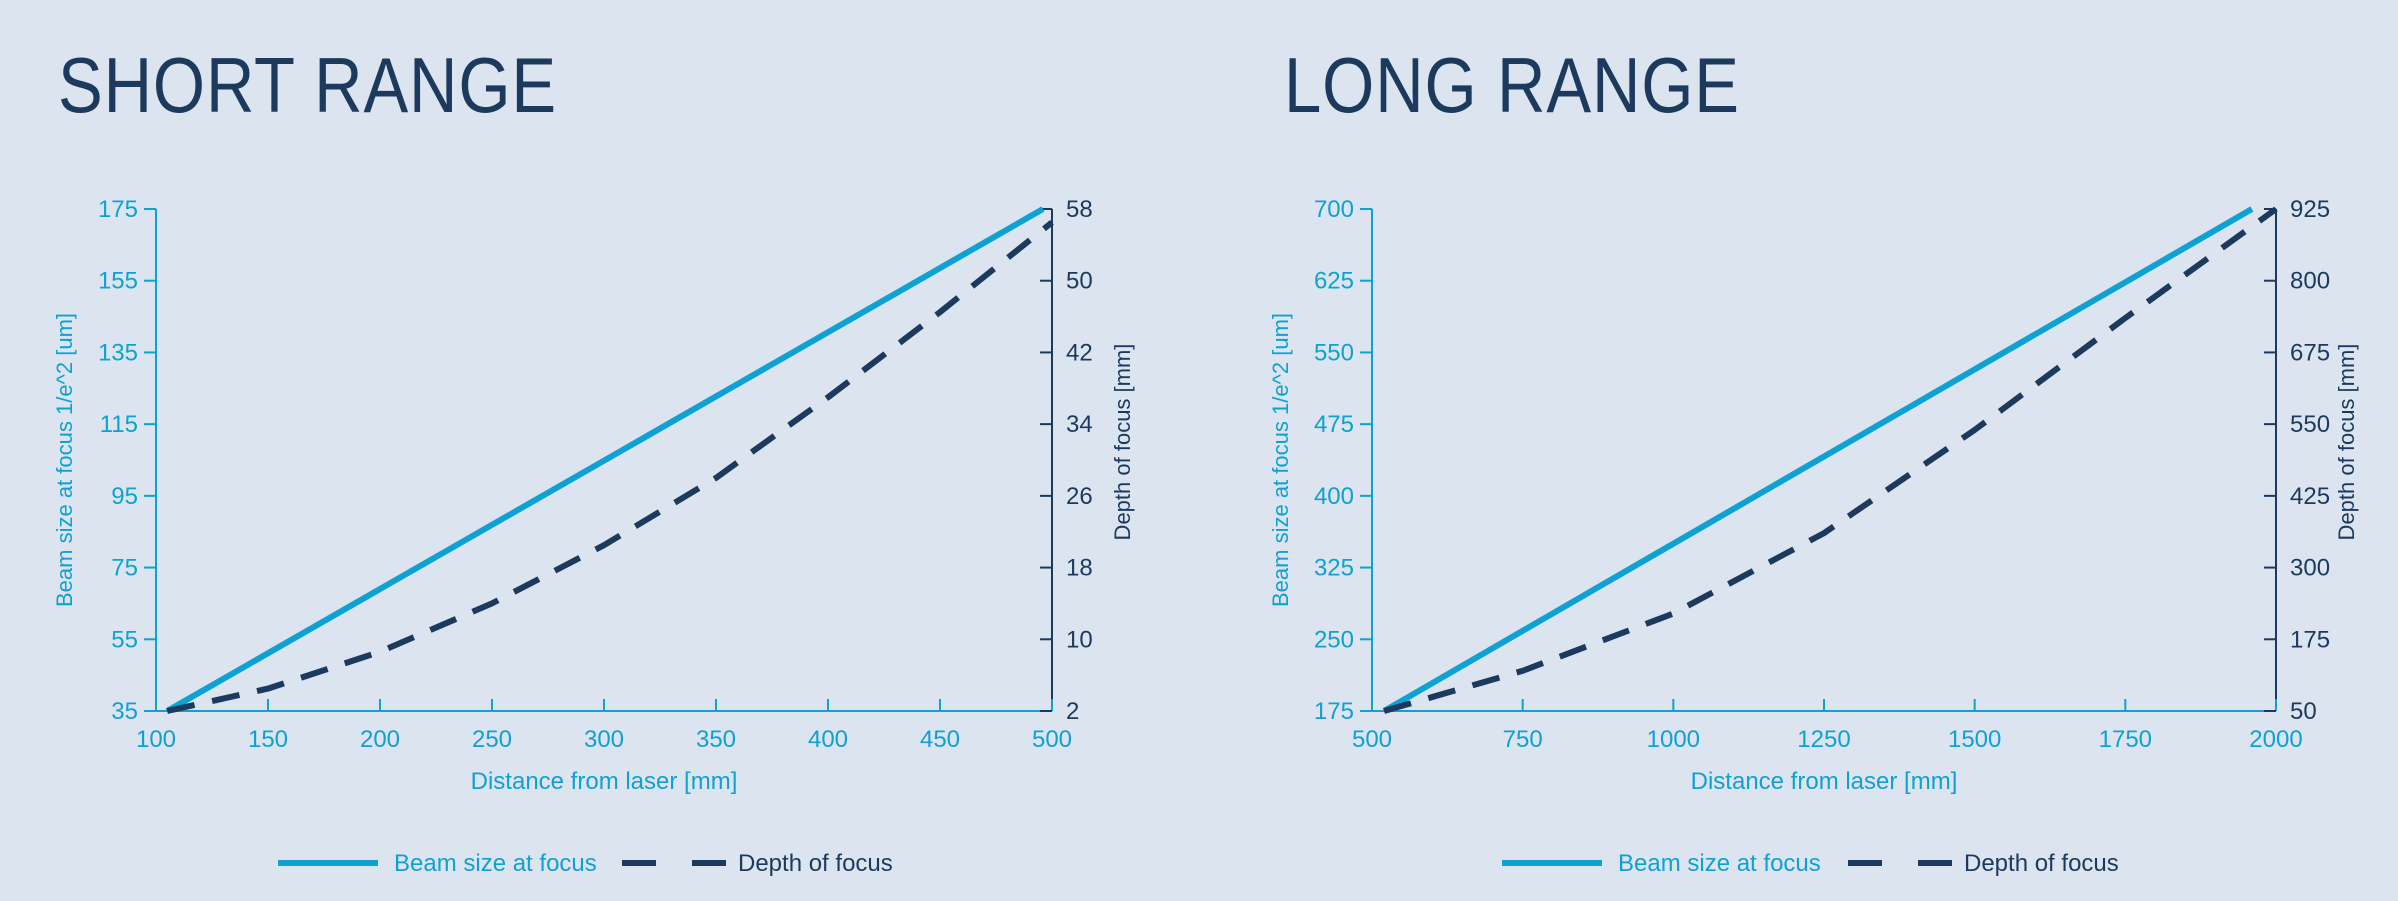  I want to click on y-tick-label: 75, so click(124, 568).